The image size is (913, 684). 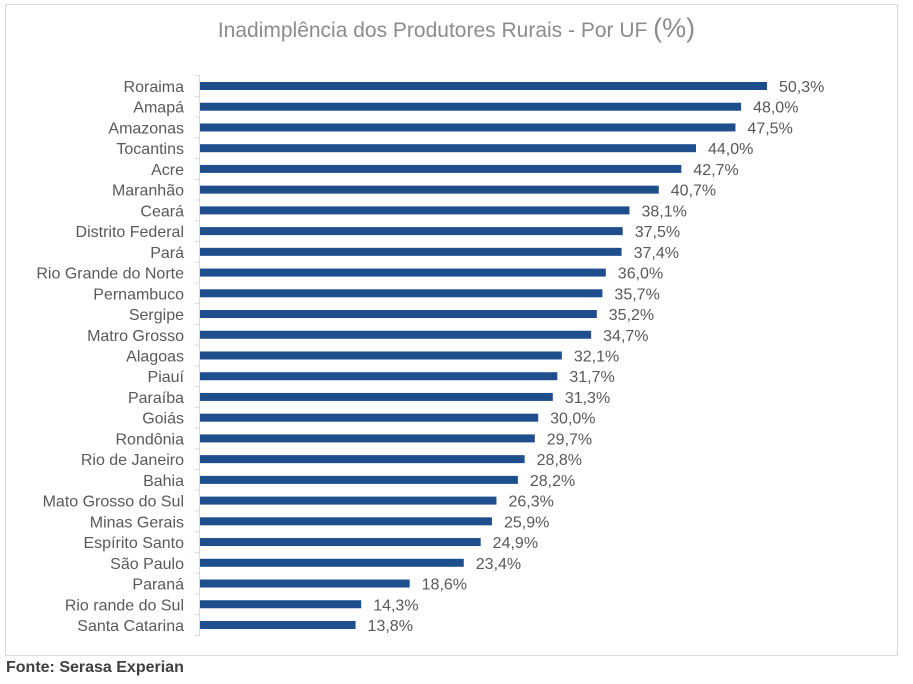 I want to click on category-label: Bahia, so click(x=163, y=481).